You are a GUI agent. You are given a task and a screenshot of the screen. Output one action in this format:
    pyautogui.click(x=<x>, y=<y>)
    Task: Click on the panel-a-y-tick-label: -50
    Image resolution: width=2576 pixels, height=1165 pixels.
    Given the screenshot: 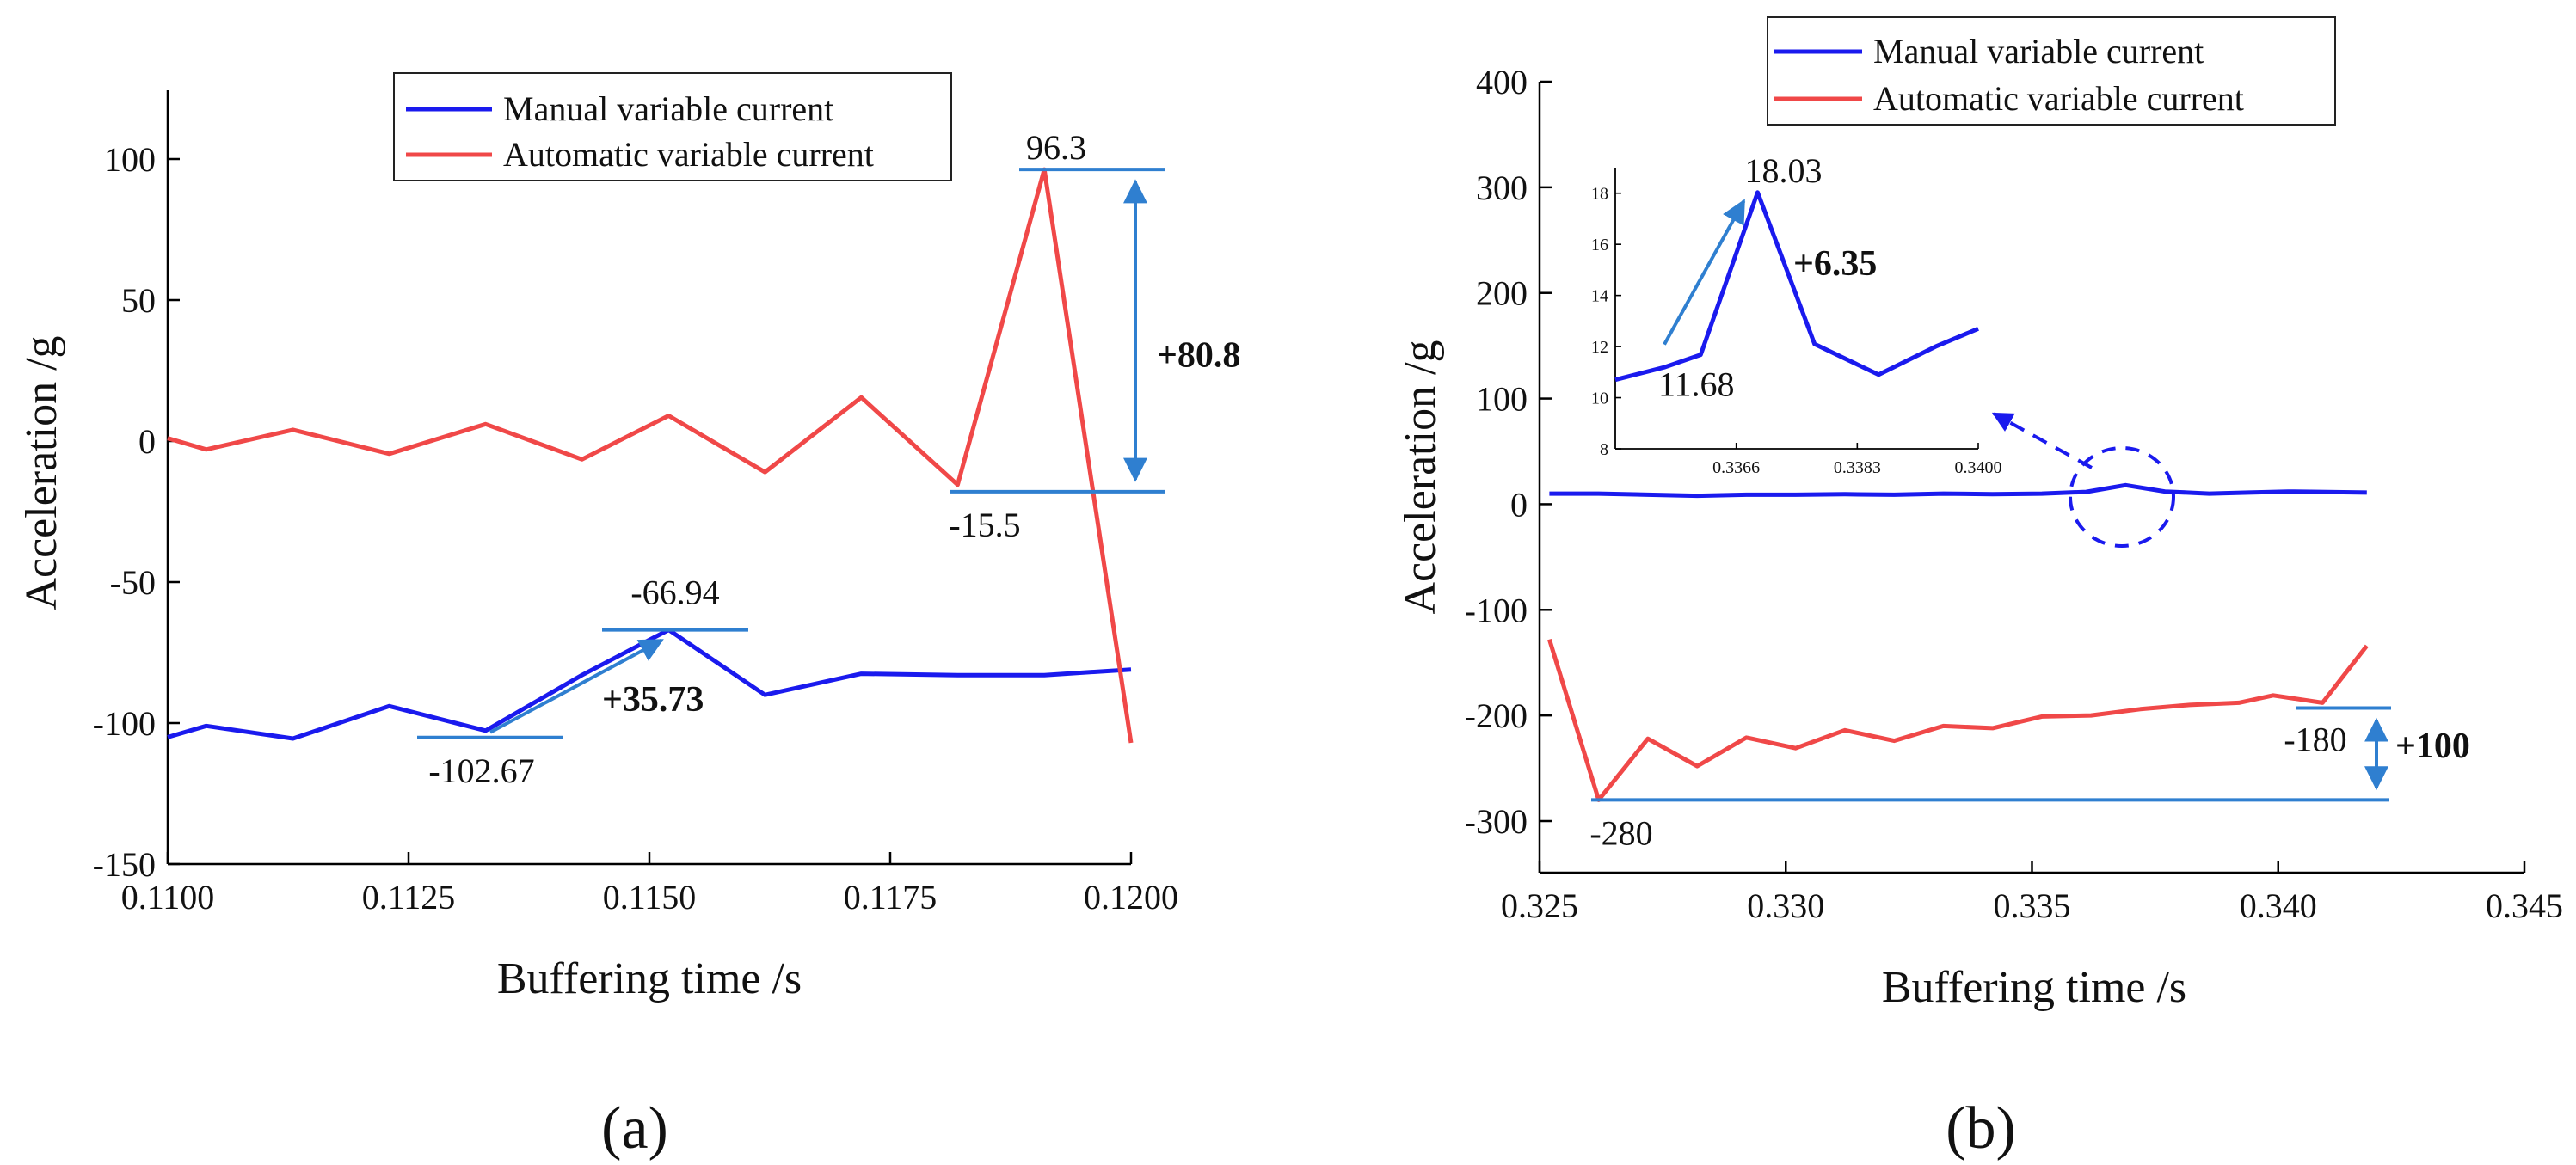 What is the action you would take?
    pyautogui.click(x=133, y=582)
    